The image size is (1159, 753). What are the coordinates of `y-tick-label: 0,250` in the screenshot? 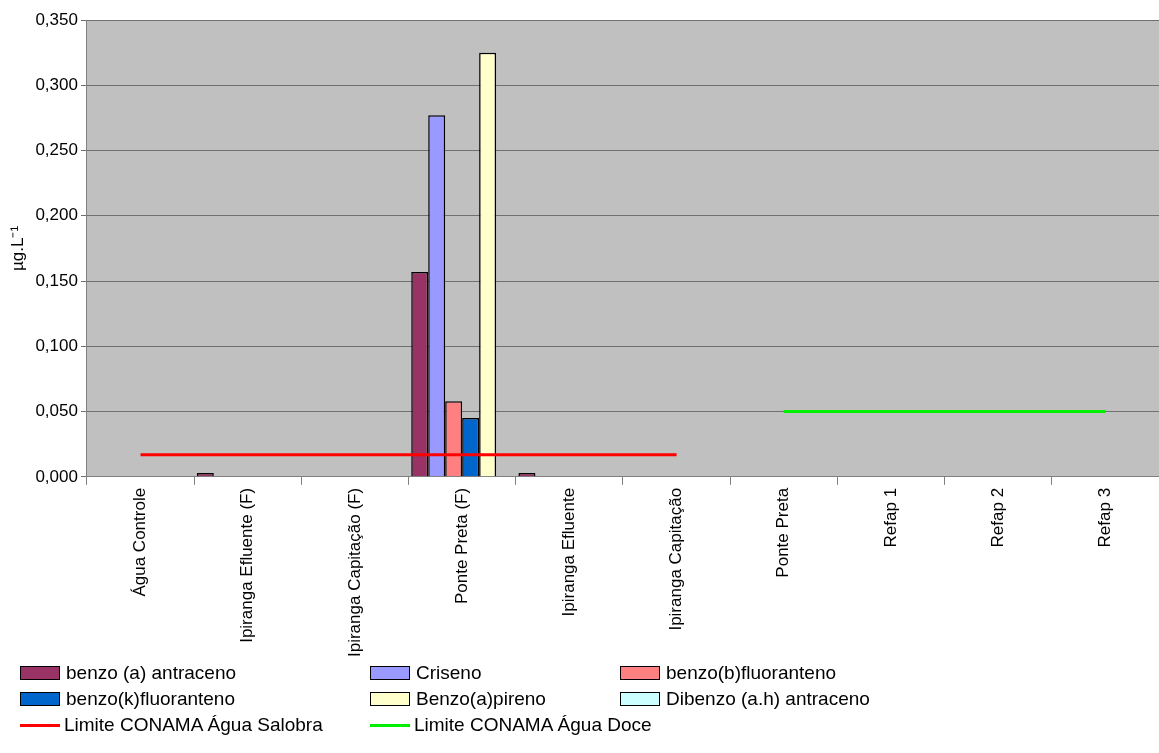 It's located at (56, 150).